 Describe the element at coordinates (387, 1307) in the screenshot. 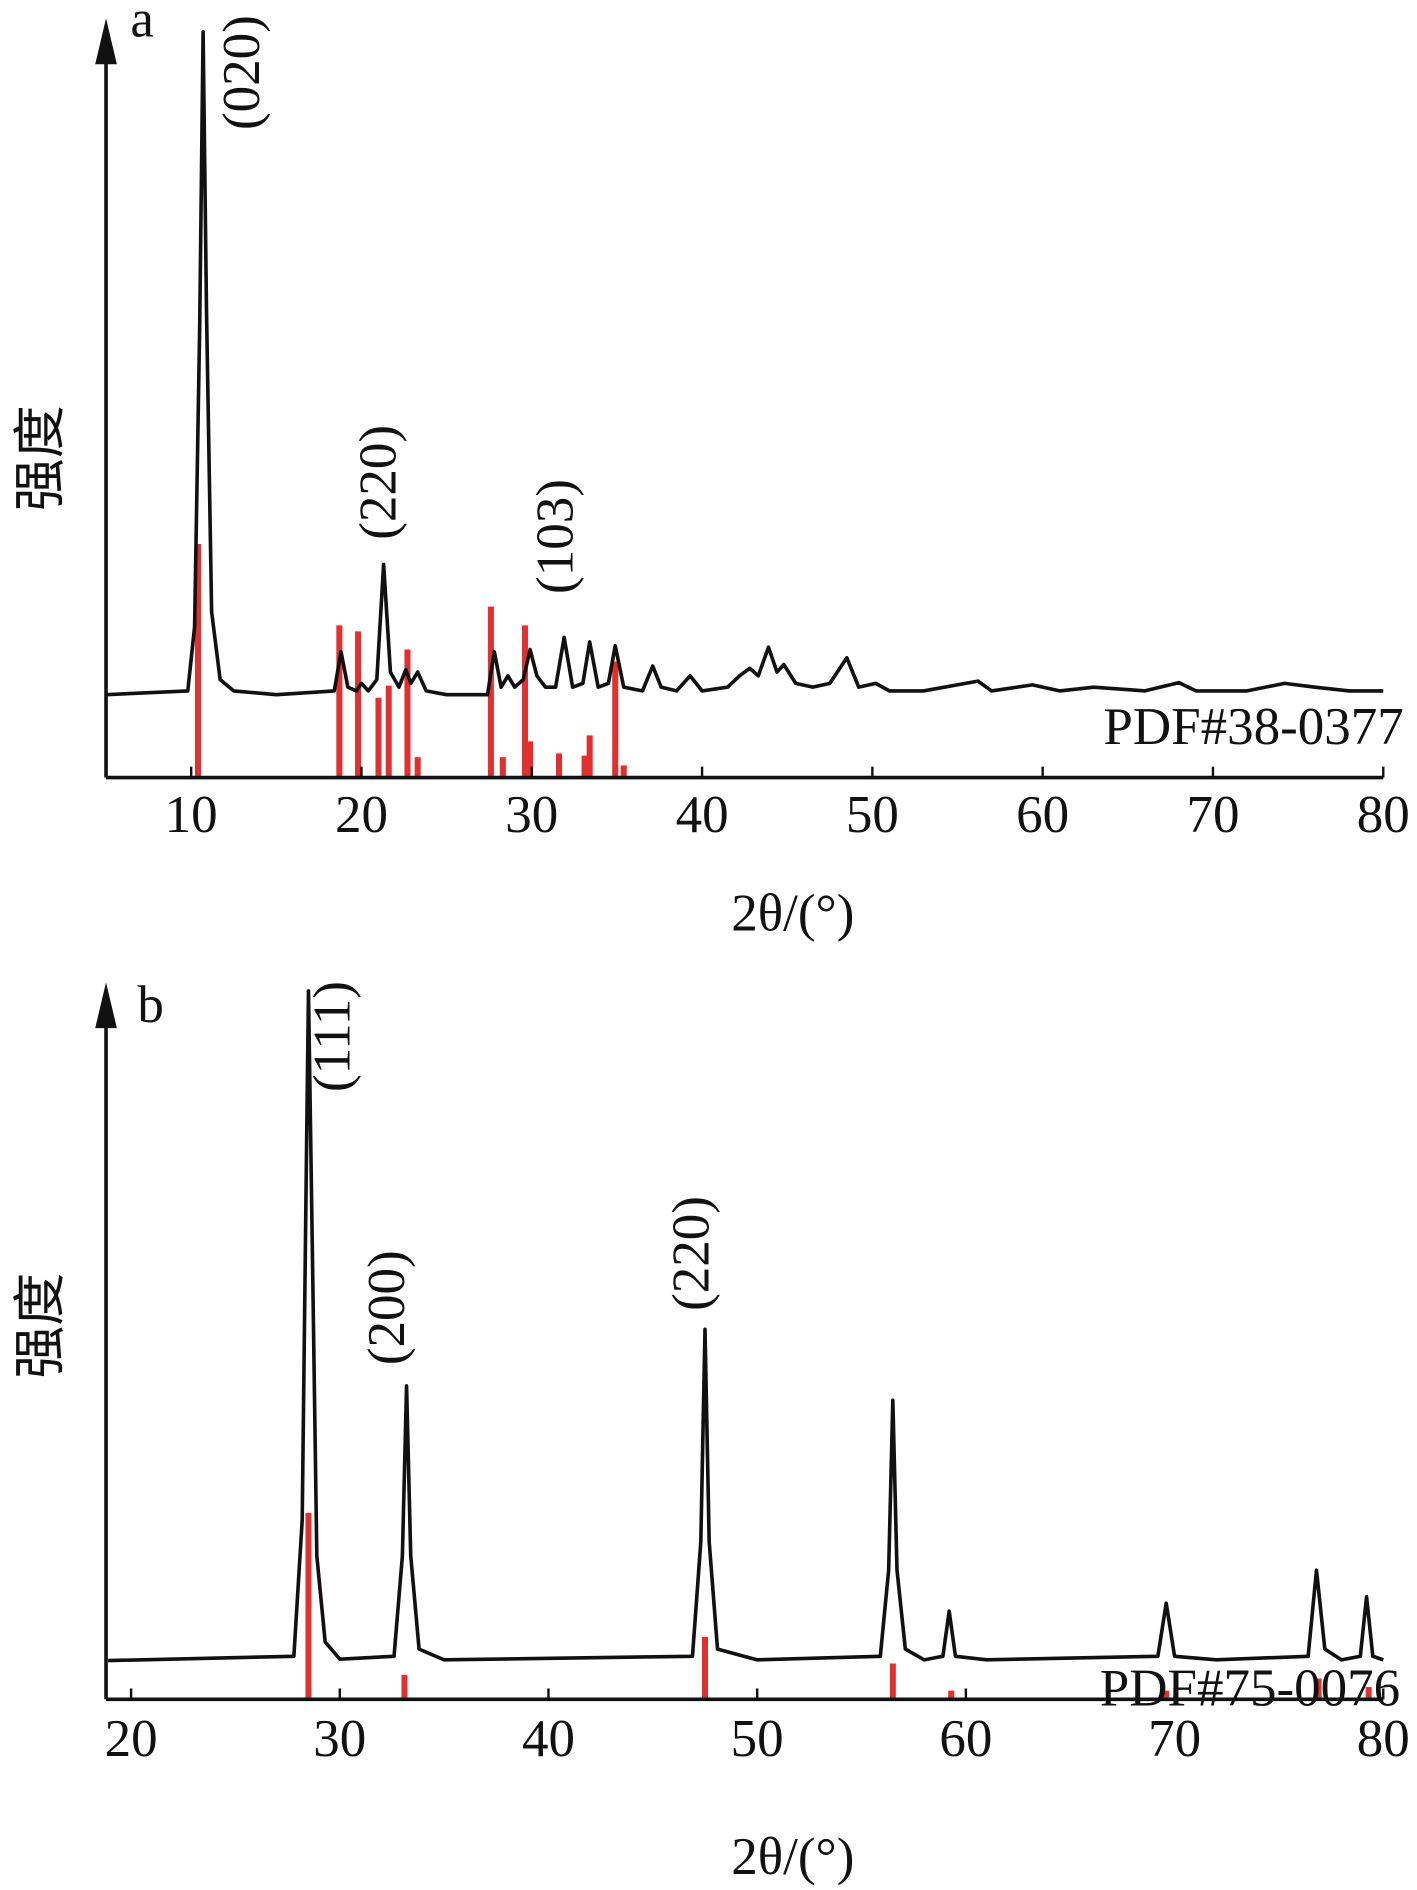

I see `peak-annotation: (200)` at that location.